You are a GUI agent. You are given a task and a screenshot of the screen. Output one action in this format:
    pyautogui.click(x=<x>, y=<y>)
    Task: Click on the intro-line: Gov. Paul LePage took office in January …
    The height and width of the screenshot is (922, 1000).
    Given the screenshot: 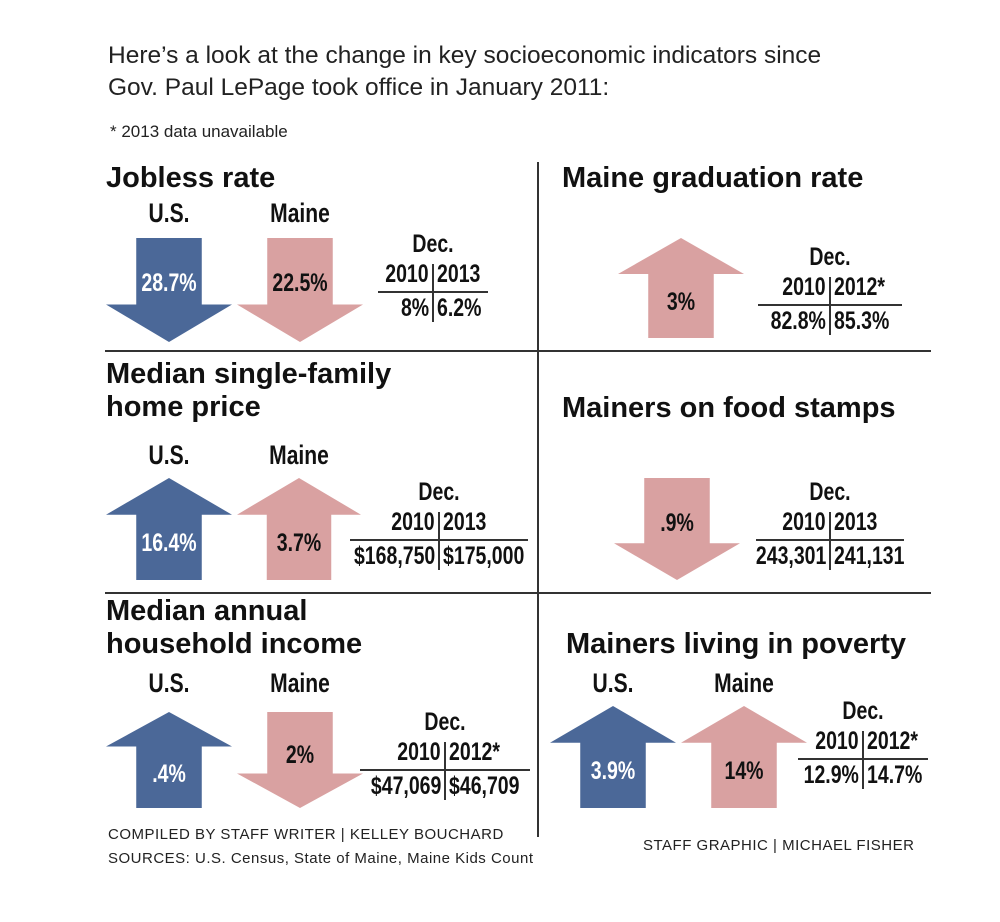 What is the action you would take?
    pyautogui.click(x=359, y=87)
    